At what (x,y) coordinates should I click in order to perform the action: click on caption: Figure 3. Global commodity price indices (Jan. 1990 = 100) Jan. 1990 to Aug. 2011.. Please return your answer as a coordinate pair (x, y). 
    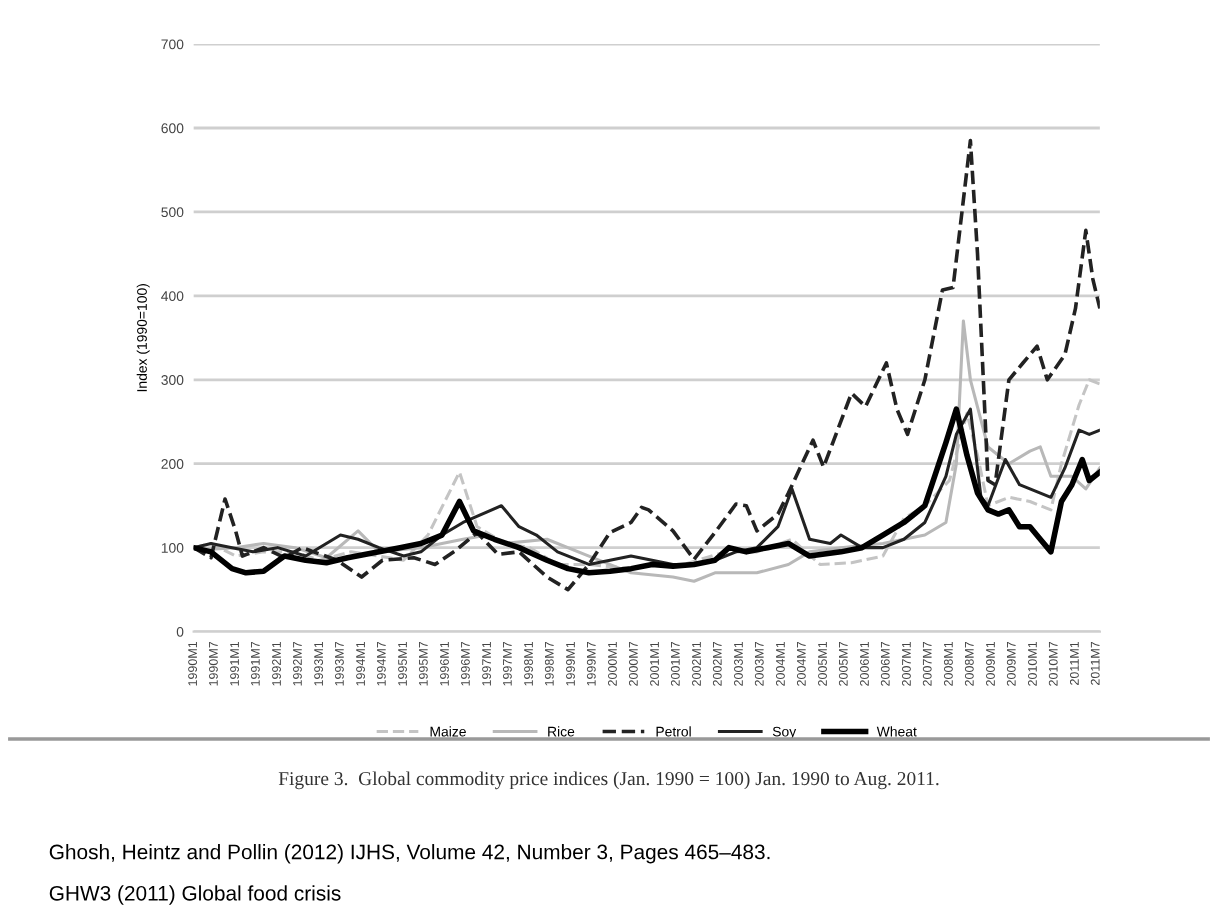
    Looking at the image, I should click on (608, 780).